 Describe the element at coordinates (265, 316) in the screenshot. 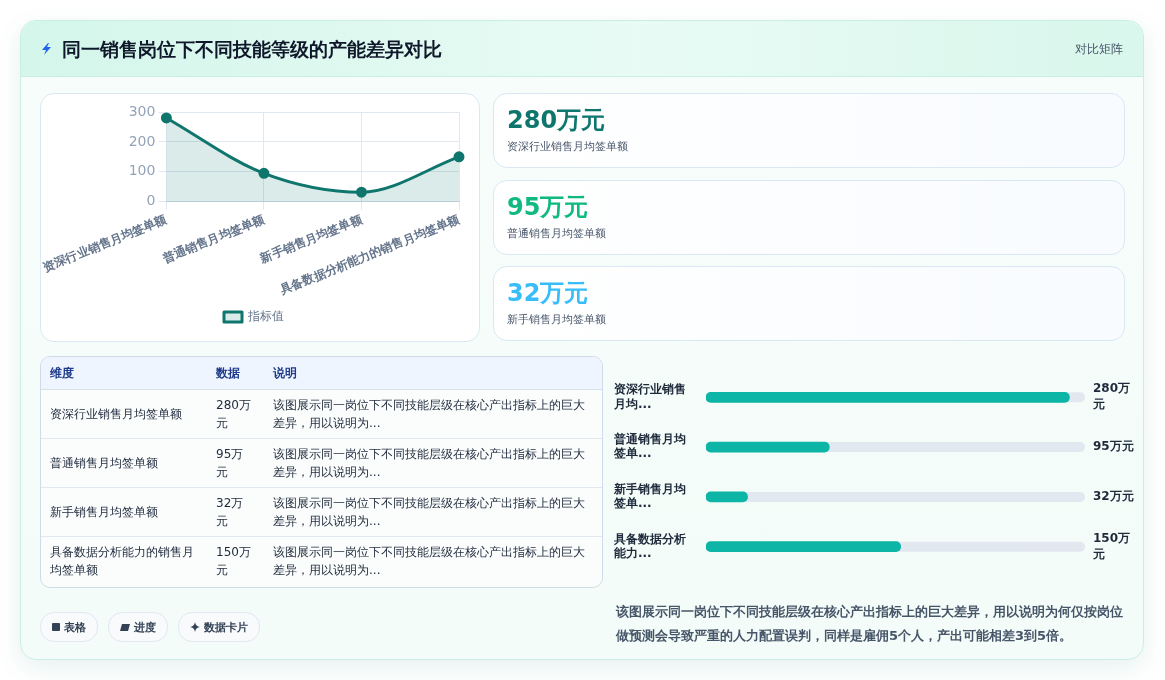

I see `legend-label: 指标值` at that location.